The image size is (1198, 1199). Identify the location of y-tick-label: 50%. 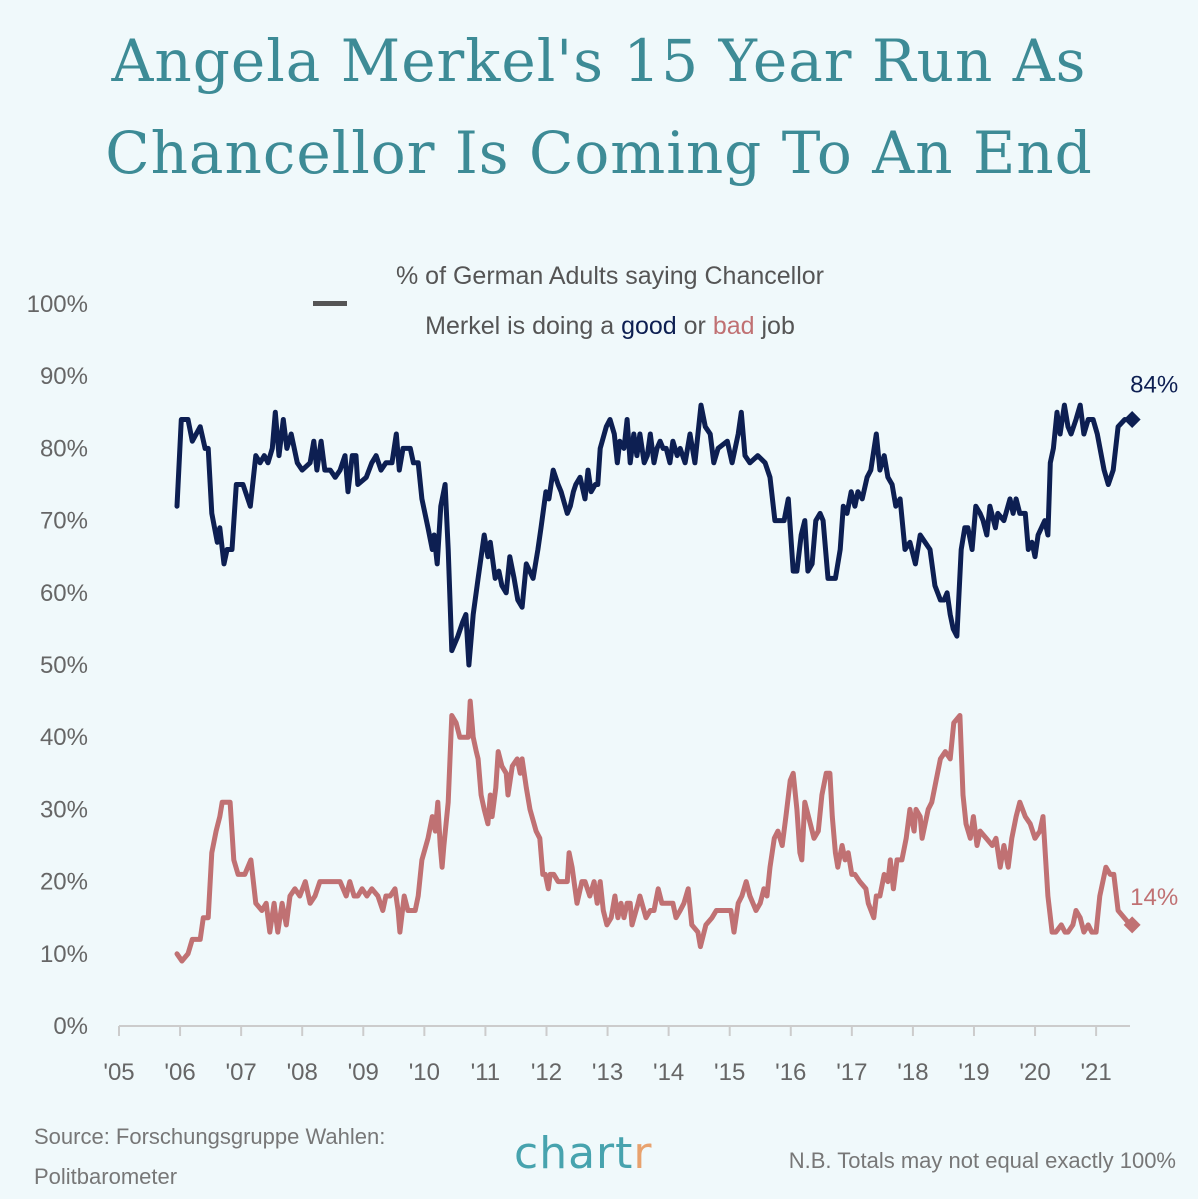
(64, 665).